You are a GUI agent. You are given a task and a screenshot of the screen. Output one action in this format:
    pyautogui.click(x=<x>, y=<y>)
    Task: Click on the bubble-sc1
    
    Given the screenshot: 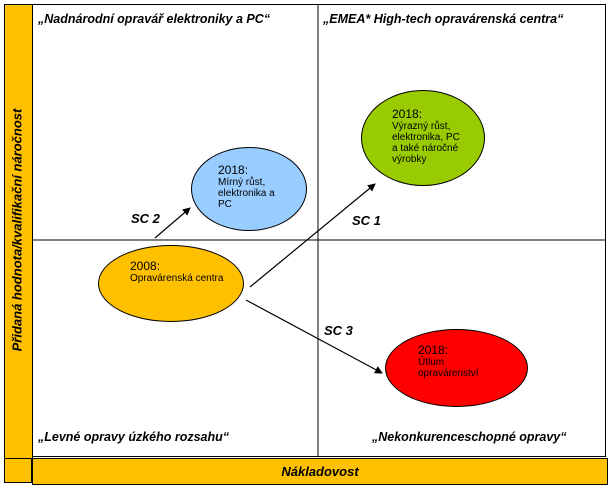 What is the action you would take?
    pyautogui.click(x=423, y=138)
    